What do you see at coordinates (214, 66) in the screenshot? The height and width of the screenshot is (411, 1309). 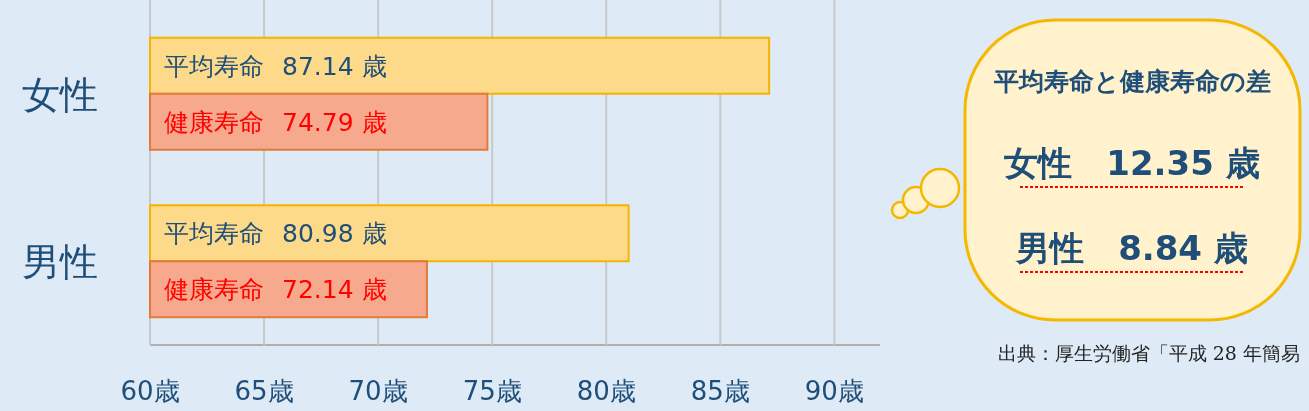 I see `series-label: 平均寿命` at bounding box center [214, 66].